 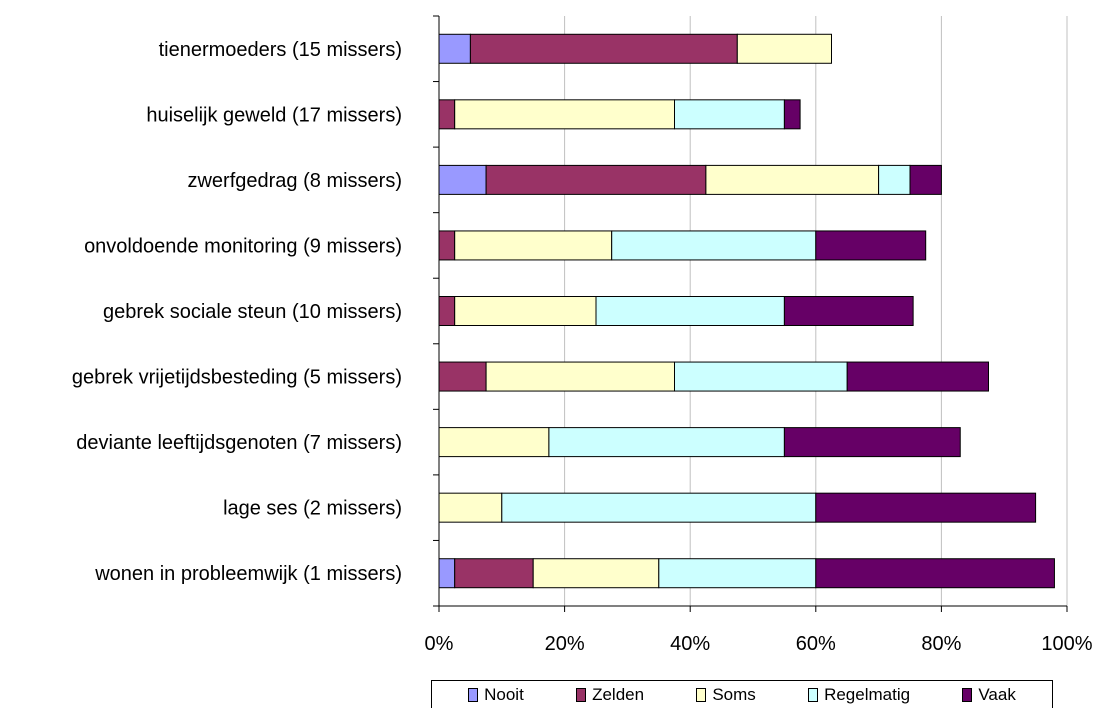 I want to click on category-label: lage ses (2 missers), so click(x=312, y=509).